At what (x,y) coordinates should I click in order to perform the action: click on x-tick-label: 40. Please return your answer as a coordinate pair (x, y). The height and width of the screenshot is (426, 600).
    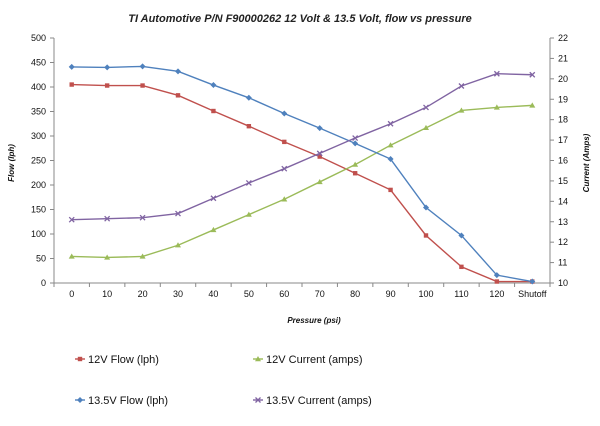
    Looking at the image, I should click on (213, 294).